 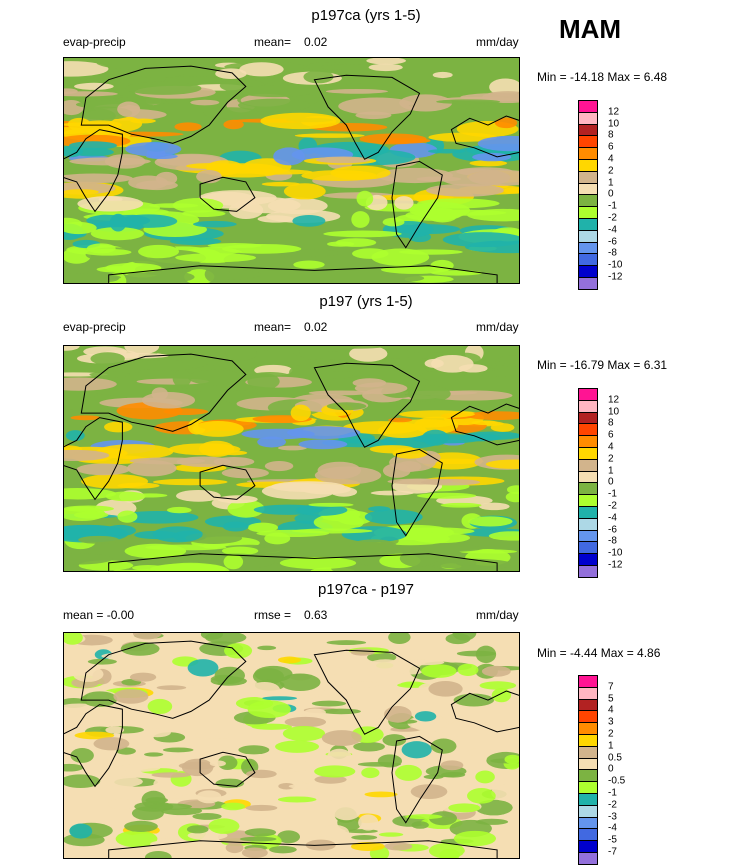 I want to click on legend-label: -0.5, so click(x=617, y=781).